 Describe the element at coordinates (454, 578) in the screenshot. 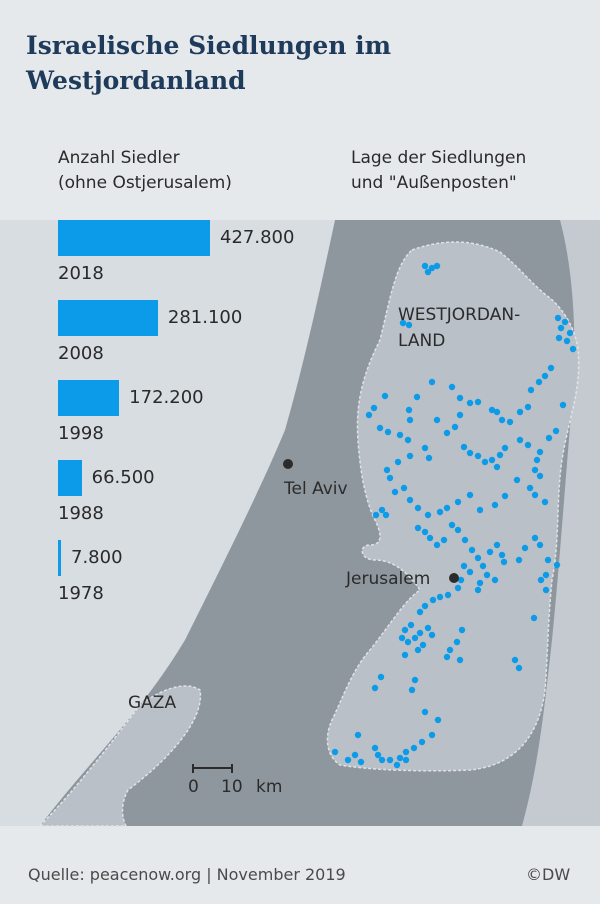

I see `jerusalem-marker` at that location.